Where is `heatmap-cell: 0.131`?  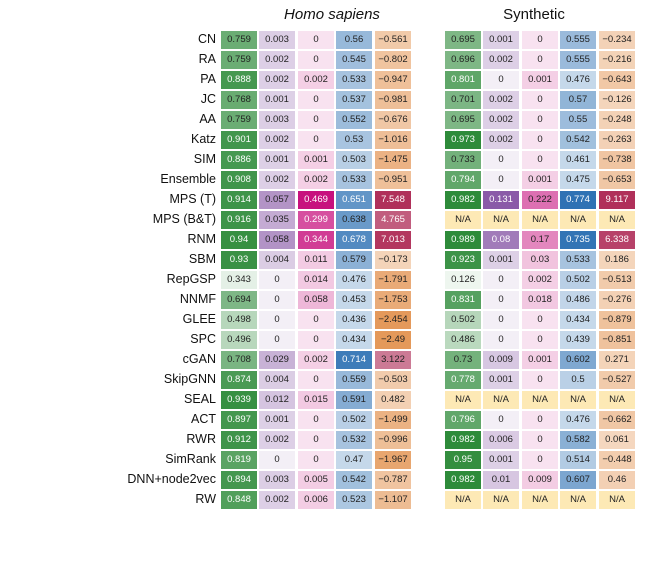
heatmap-cell: 0.131 is located at coordinates (501, 200).